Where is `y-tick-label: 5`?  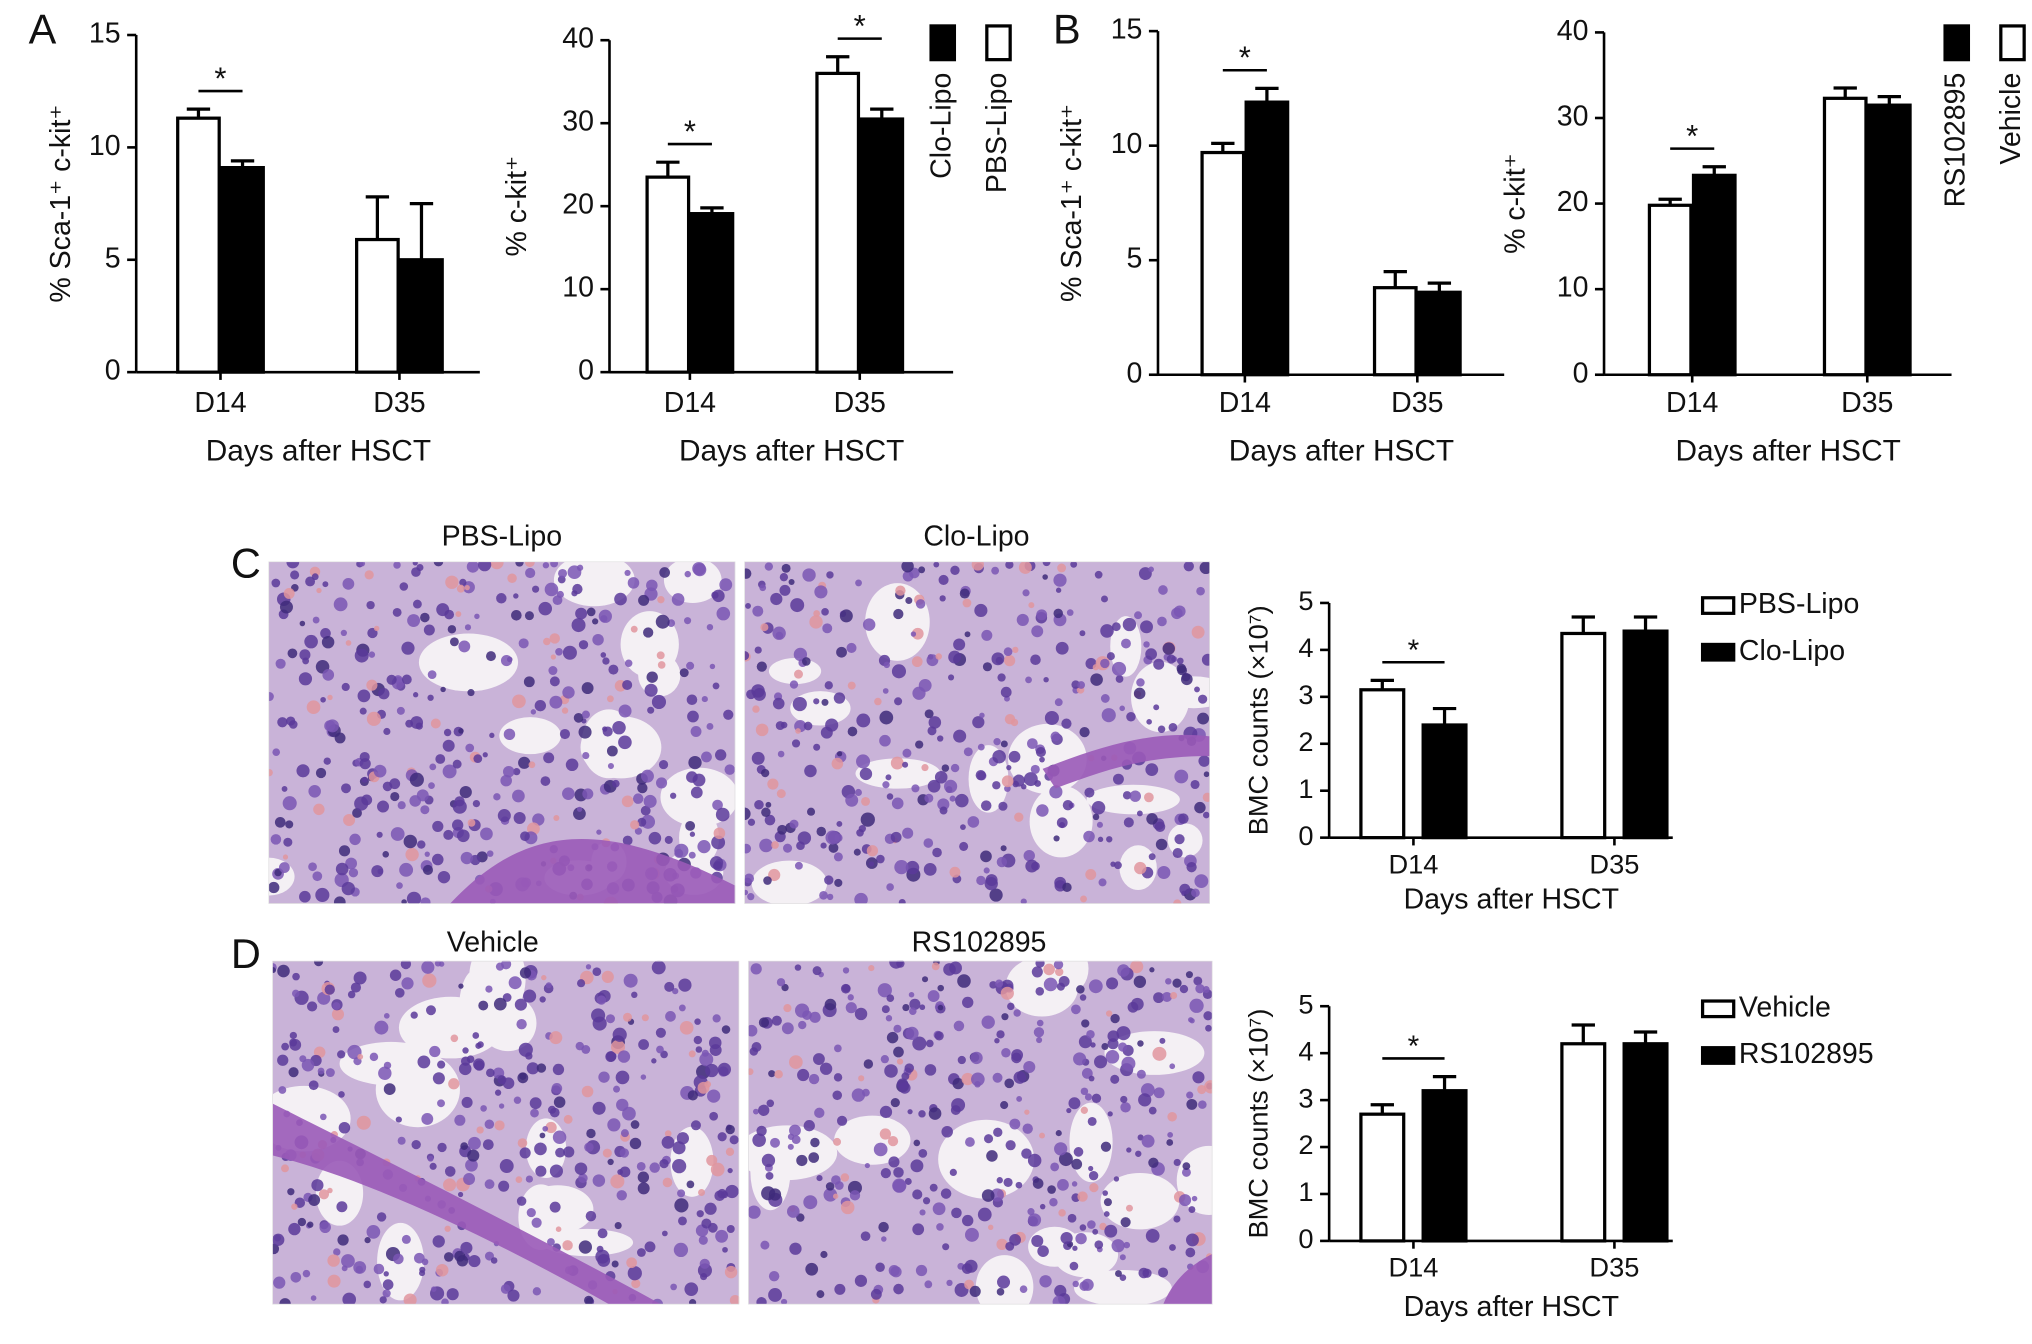 y-tick-label: 5 is located at coordinates (1305, 600).